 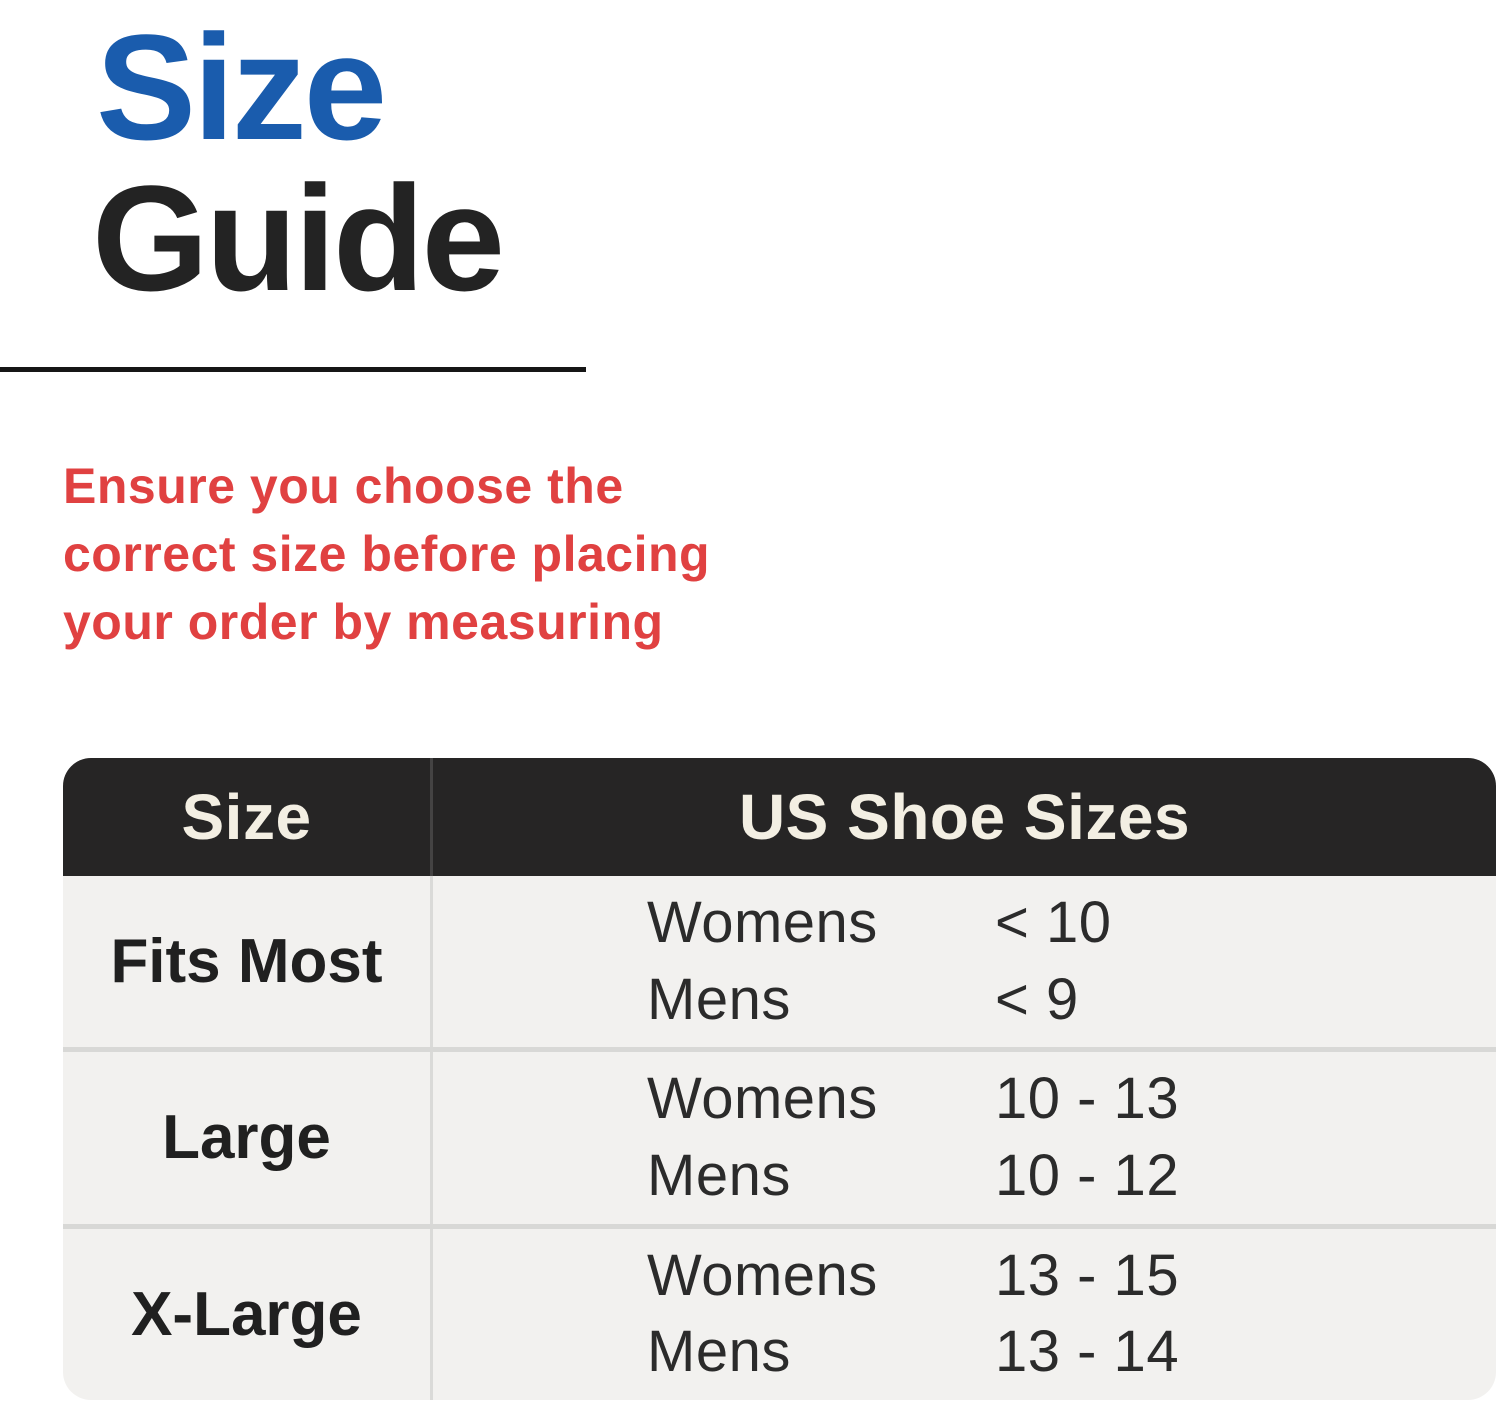 I want to click on column-header-us-shoe-sizes: US Shoe Sizes, so click(x=964, y=817).